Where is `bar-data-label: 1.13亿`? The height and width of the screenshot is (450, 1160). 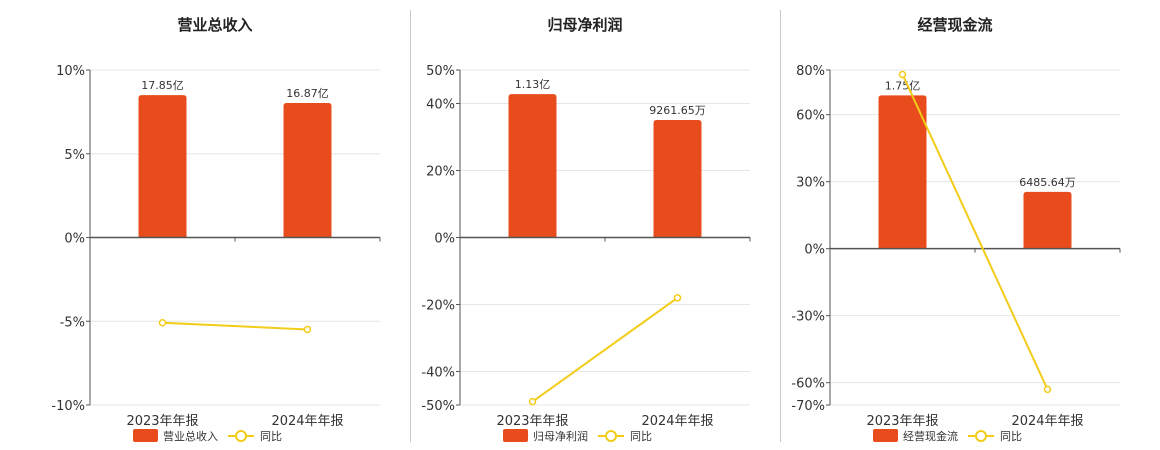 bar-data-label: 1.13亿 is located at coordinates (533, 84).